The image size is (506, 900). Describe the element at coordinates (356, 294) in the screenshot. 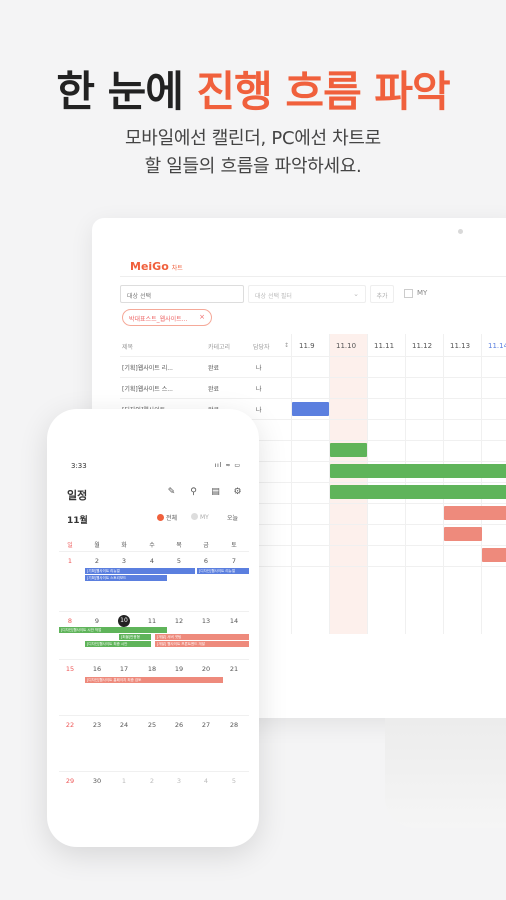

I see `chevron-down-icon: ⌄` at that location.